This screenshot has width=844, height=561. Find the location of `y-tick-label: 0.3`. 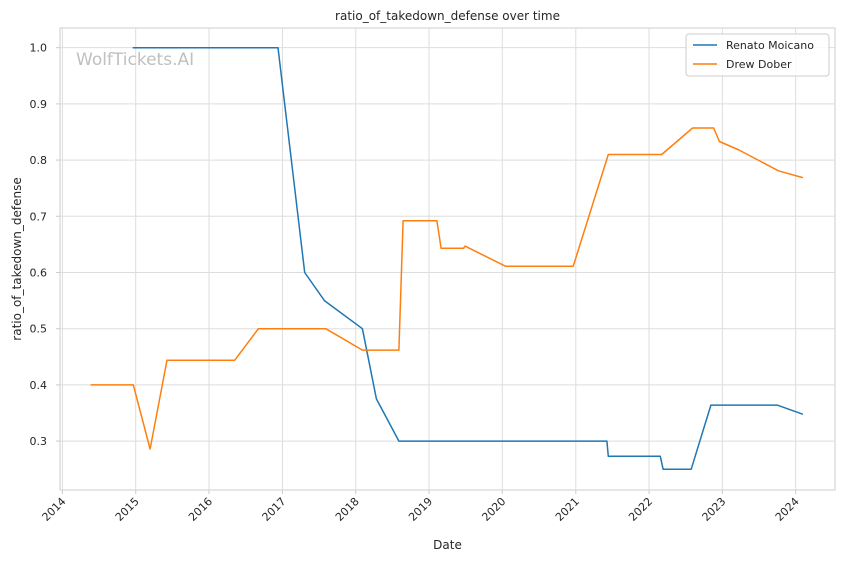

y-tick-label: 0.3 is located at coordinates (39, 441).